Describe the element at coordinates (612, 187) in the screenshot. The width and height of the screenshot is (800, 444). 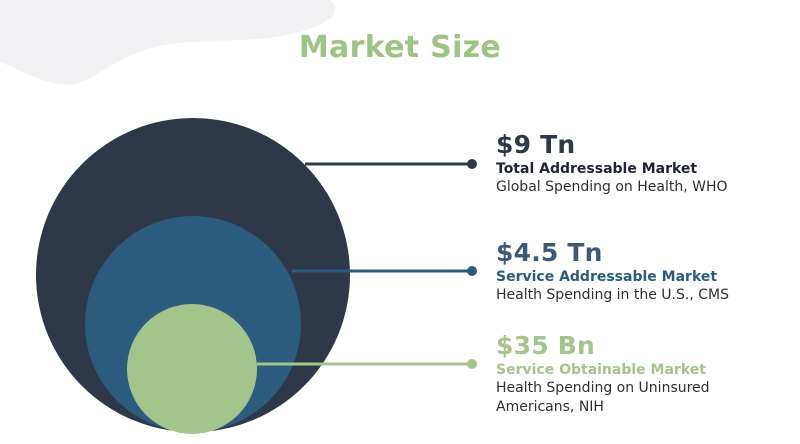
I see `tam-source: Global Spending on Health, WHO` at that location.